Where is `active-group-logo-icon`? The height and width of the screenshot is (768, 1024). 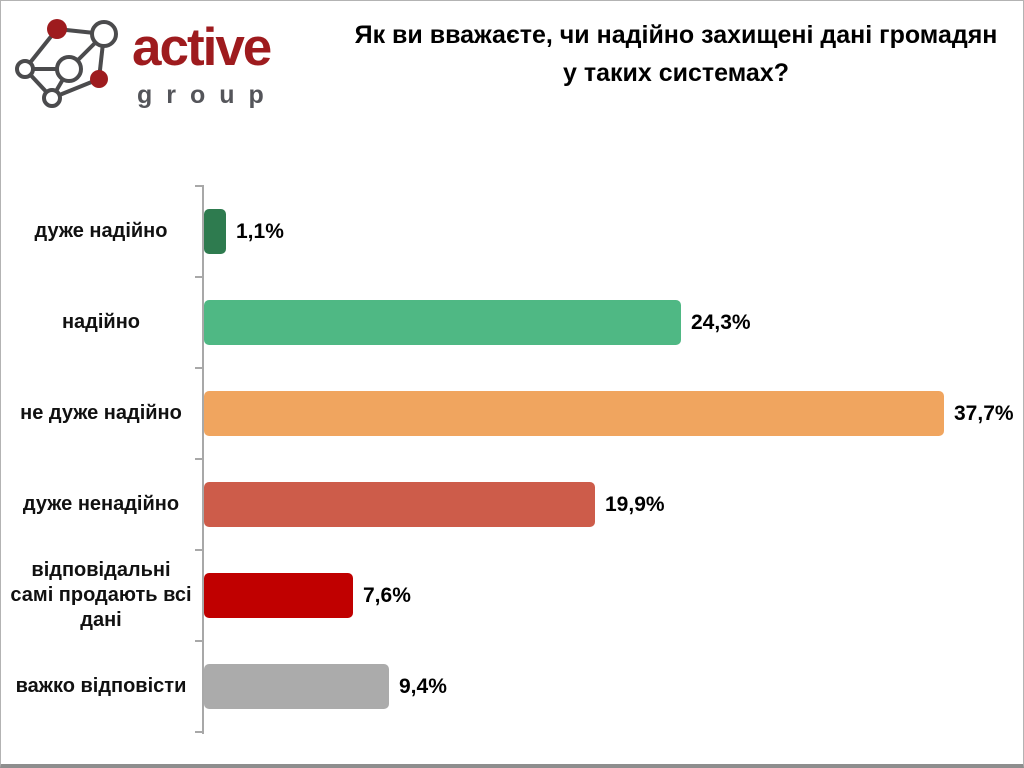
active-group-logo-icon is located at coordinates (66, 63).